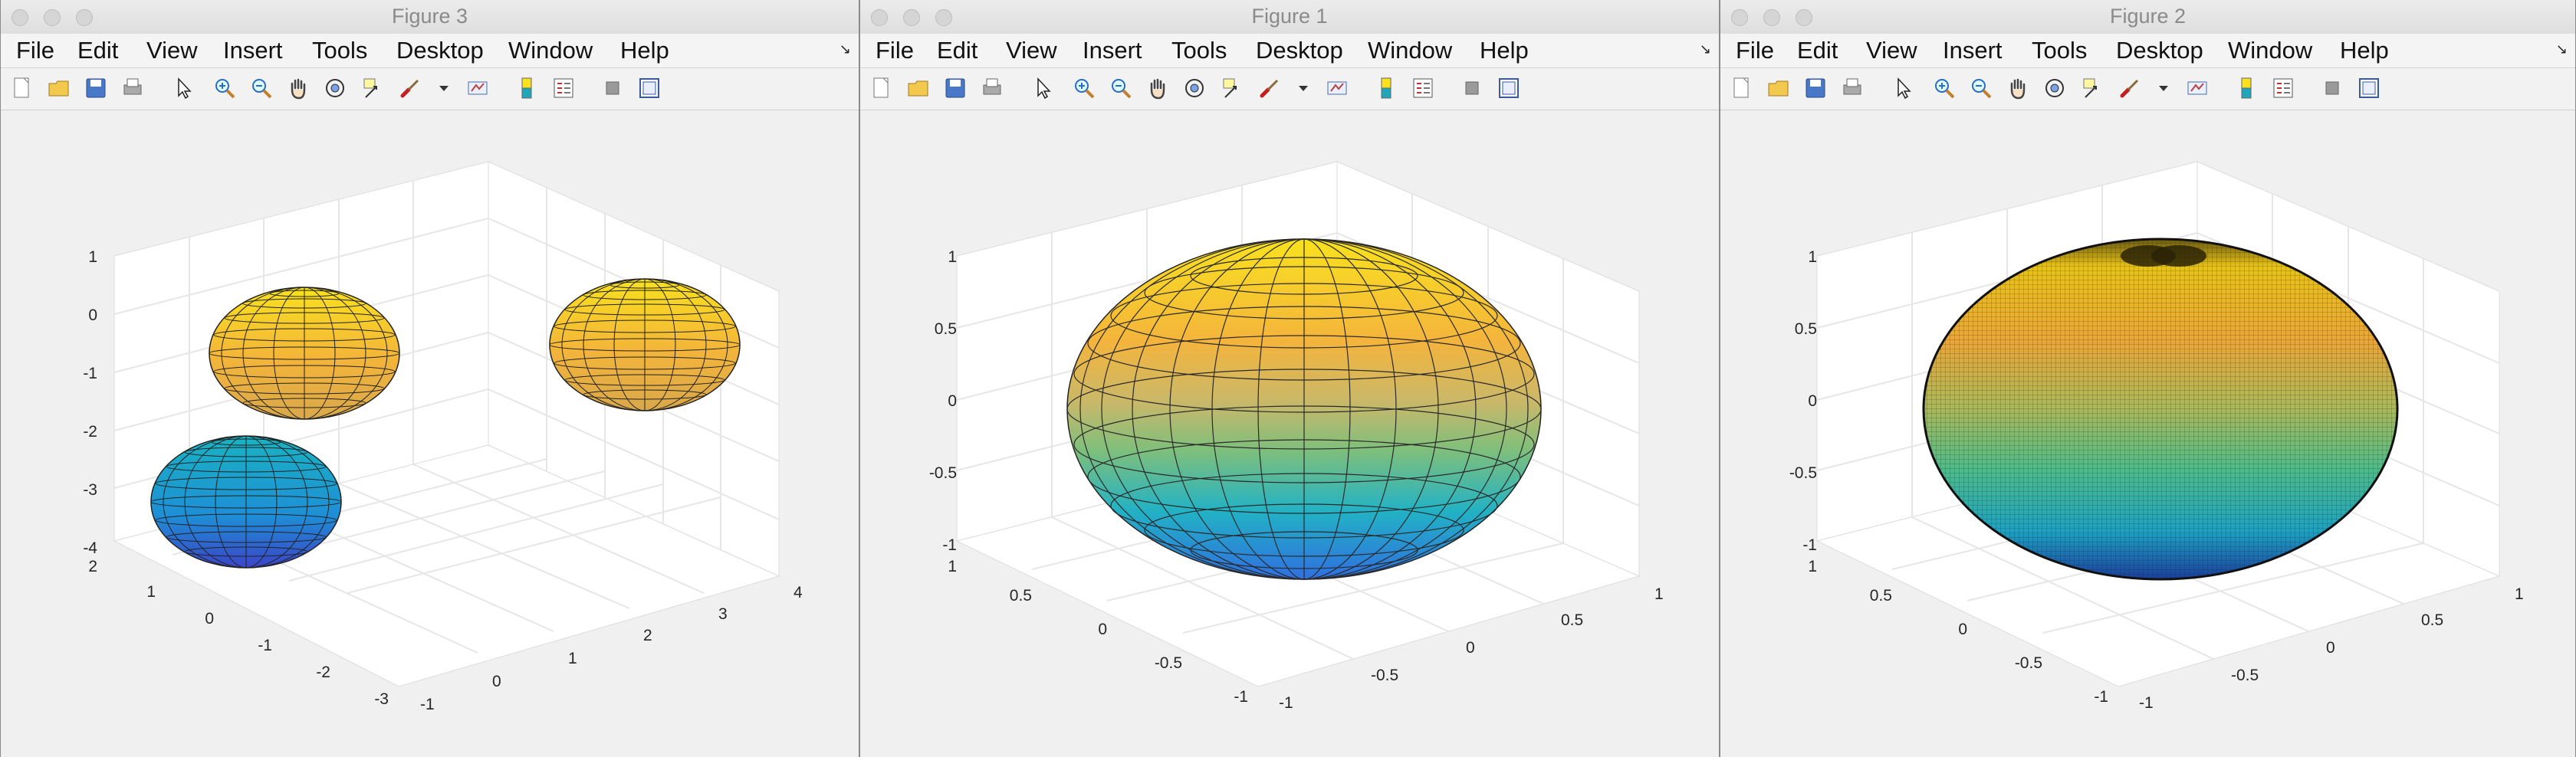  Describe the element at coordinates (1290, 17) in the screenshot. I see `title-bar: Figure 1` at that location.